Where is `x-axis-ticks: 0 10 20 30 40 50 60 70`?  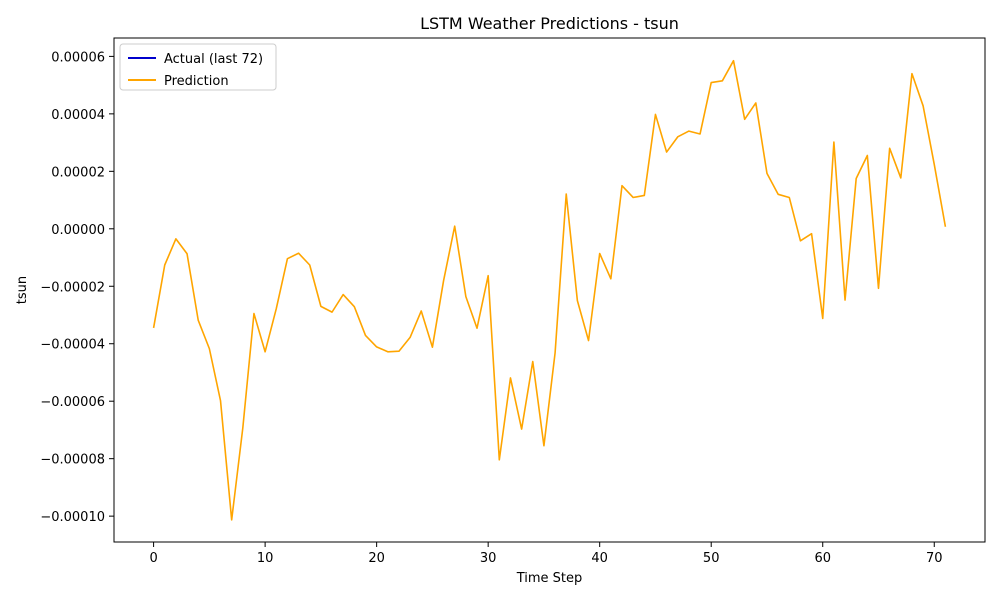
x-axis-ticks: 0 10 20 30 40 50 60 70 is located at coordinates (546, 554).